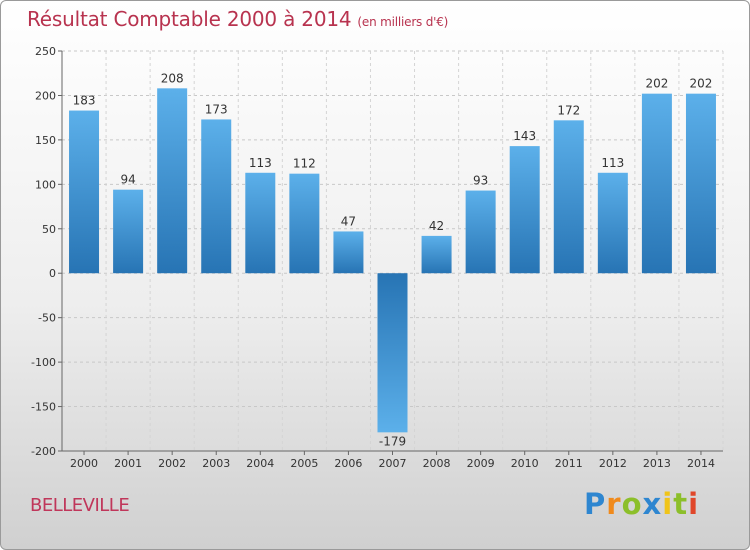  What do you see at coordinates (656, 183) in the screenshot?
I see `bar-2013` at bounding box center [656, 183].